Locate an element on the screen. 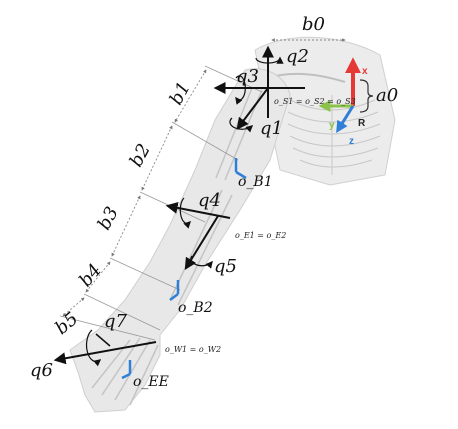 Image resolution: width=458 pixels, height=429 pixels. o-b2-marker is located at coordinates (174, 290).